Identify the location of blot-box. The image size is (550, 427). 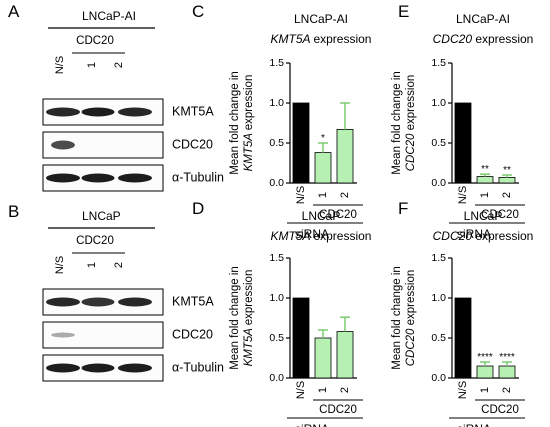
(103, 335).